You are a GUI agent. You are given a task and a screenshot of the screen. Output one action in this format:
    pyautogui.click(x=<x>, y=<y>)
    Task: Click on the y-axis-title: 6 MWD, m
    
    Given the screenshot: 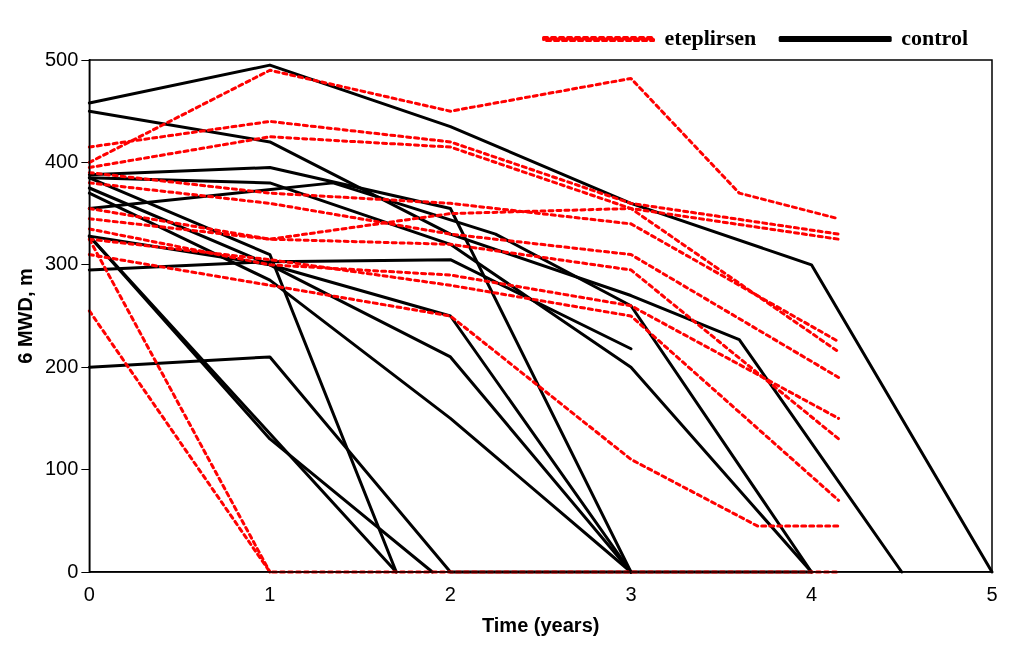 What is the action you would take?
    pyautogui.click(x=24, y=316)
    